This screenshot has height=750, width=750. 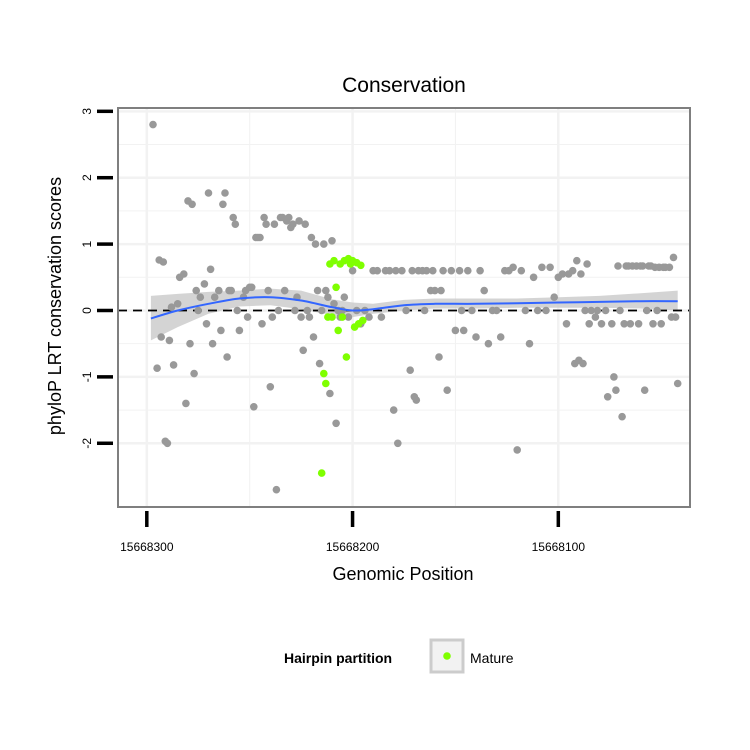 I want to click on y-tick-label: 1, so click(x=87, y=243).